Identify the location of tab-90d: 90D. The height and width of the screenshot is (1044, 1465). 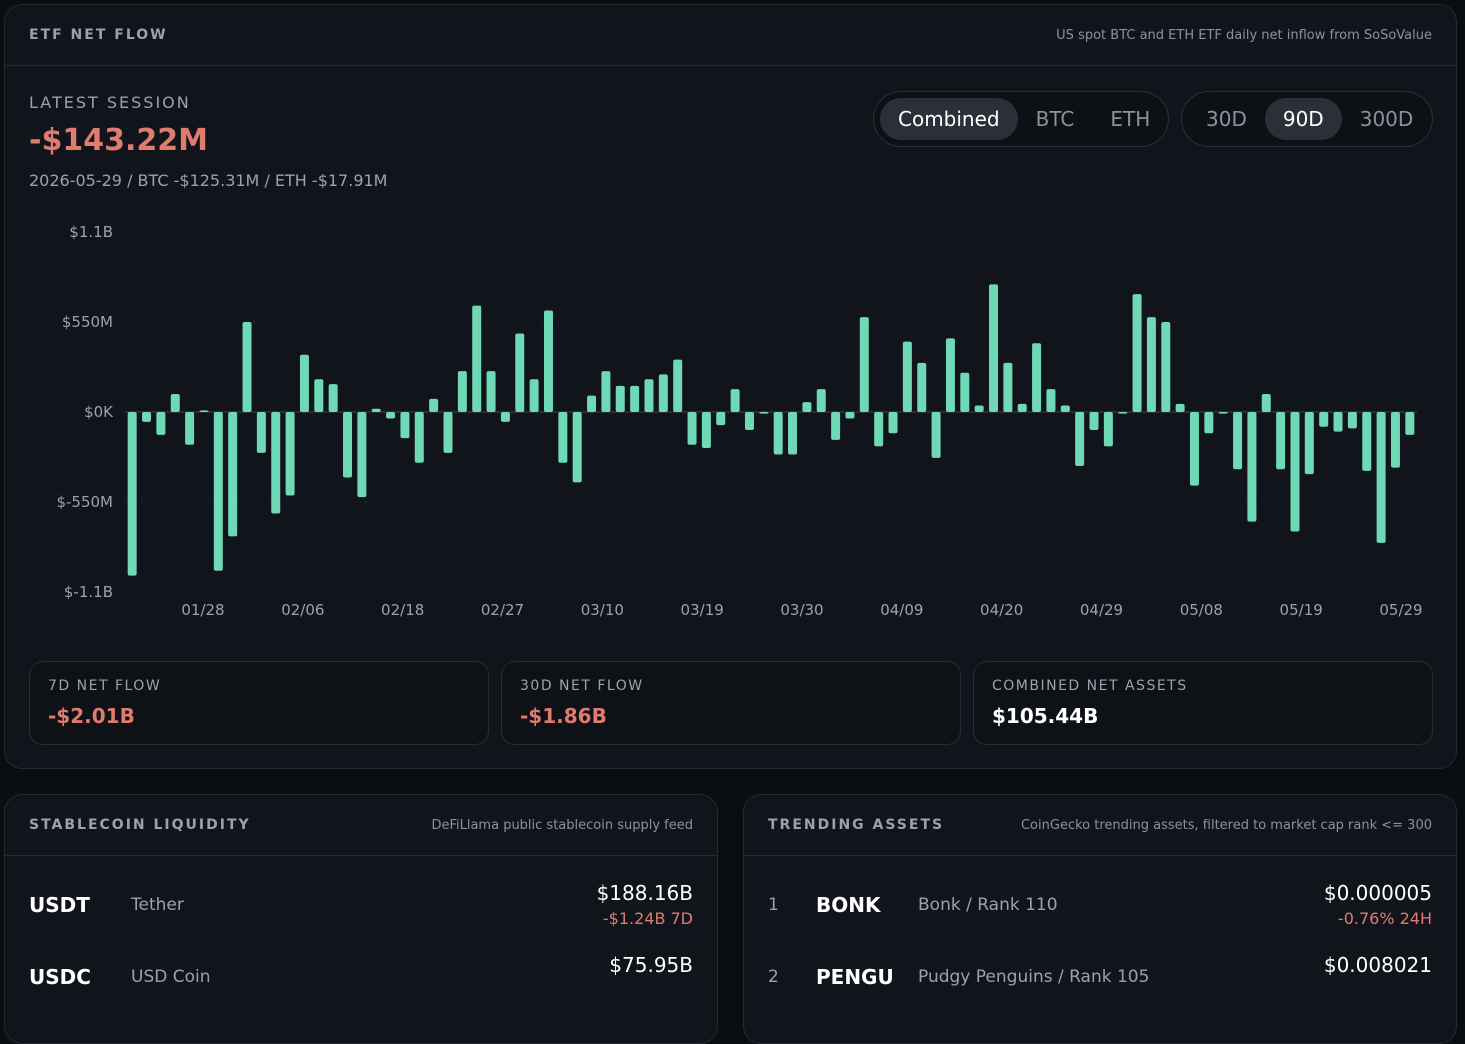
(1303, 119).